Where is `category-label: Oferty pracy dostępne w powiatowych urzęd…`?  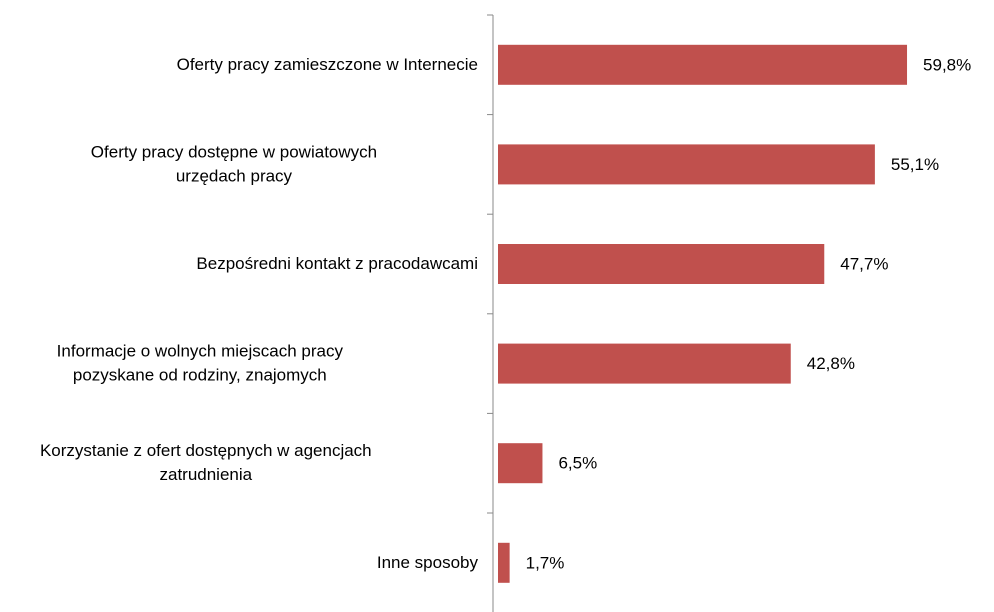
category-label: Oferty pracy dostępne w powiatowych urzęd… is located at coordinates (234, 164).